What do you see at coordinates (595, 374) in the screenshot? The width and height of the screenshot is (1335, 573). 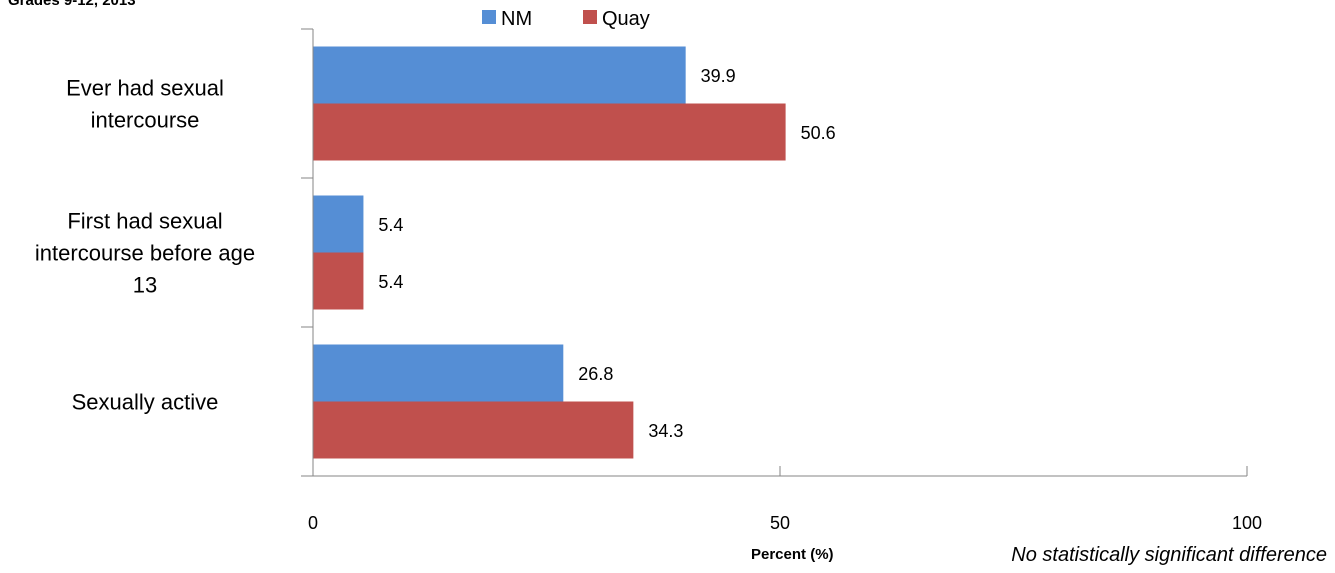 I see `data-label: 26.8` at bounding box center [595, 374].